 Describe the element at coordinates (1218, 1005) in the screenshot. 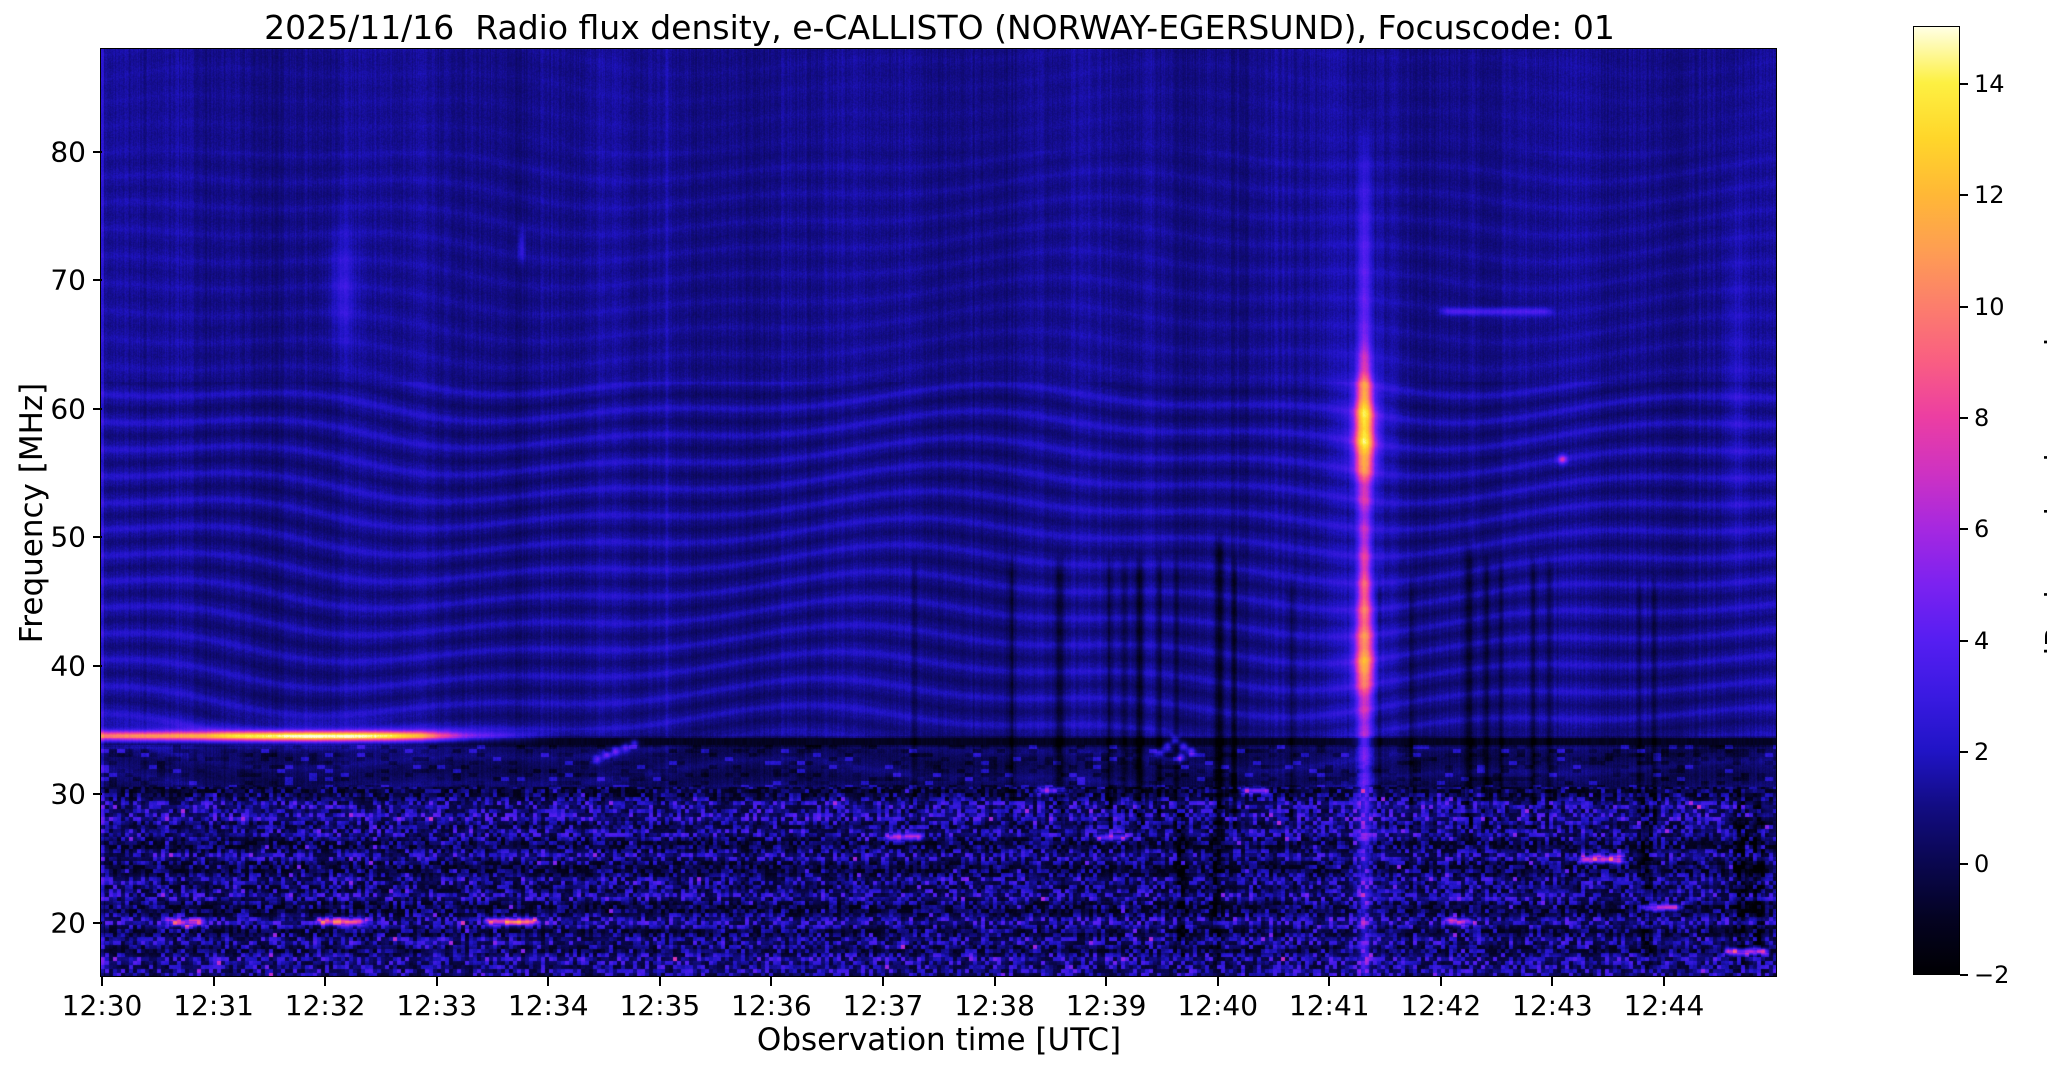

I see `x-tick-label: 12:40` at that location.